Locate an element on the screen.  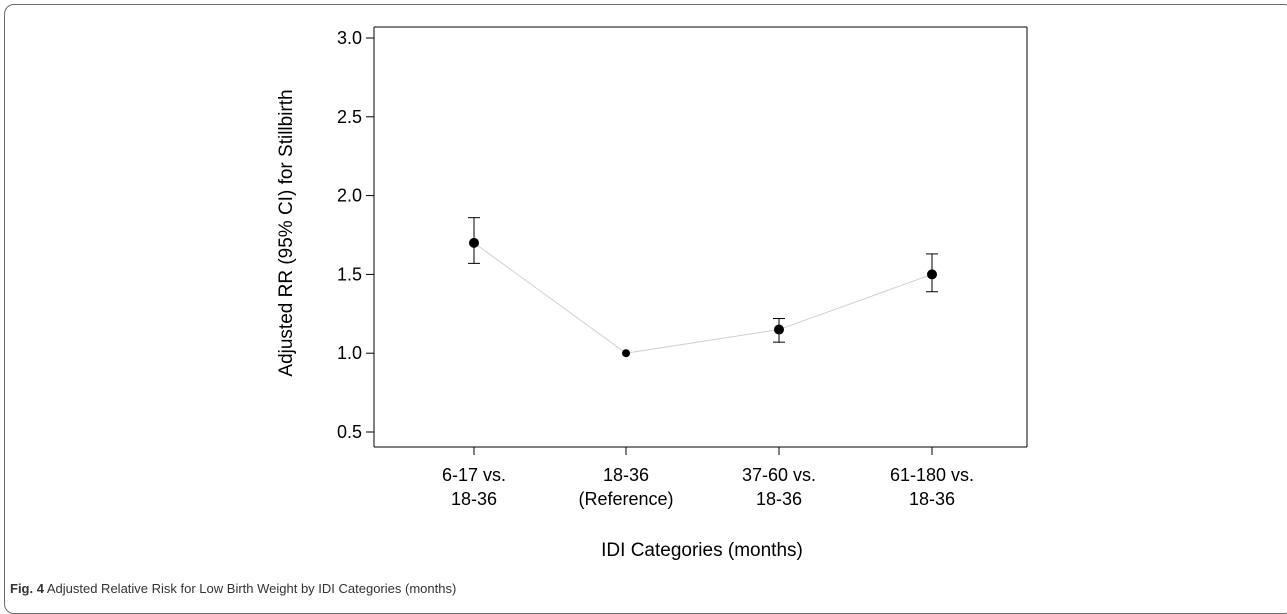
y-tick-label: 2.0 is located at coordinates (349, 196).